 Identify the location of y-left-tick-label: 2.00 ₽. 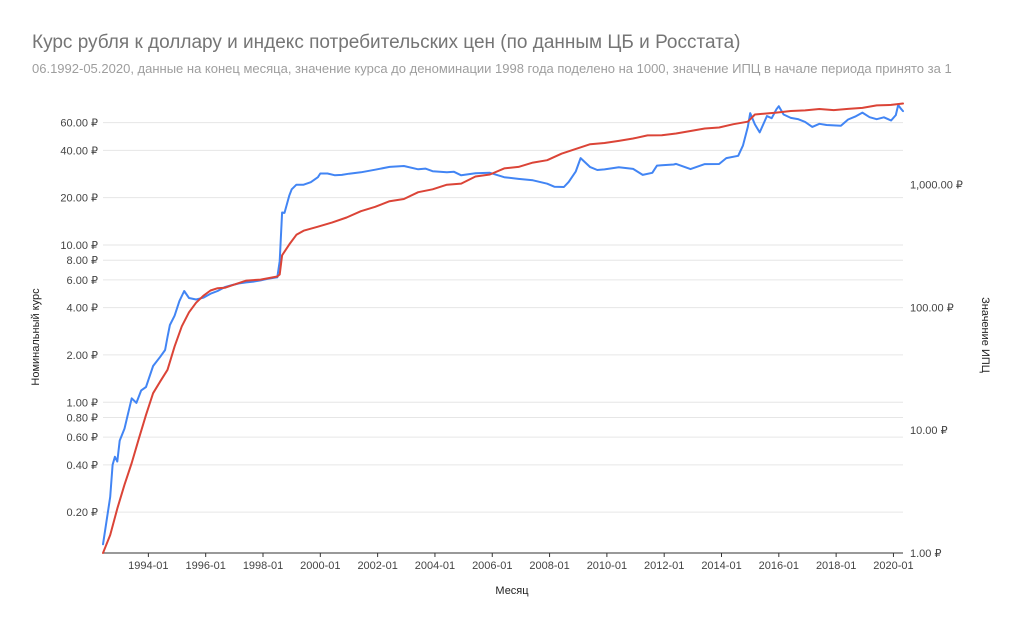
(82, 356).